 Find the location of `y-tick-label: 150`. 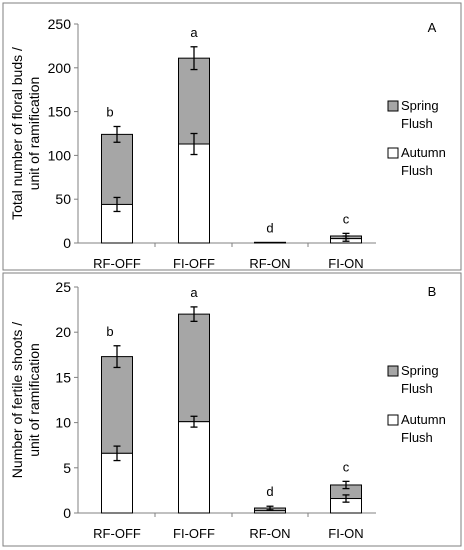

y-tick-label: 150 is located at coordinates (60, 112).